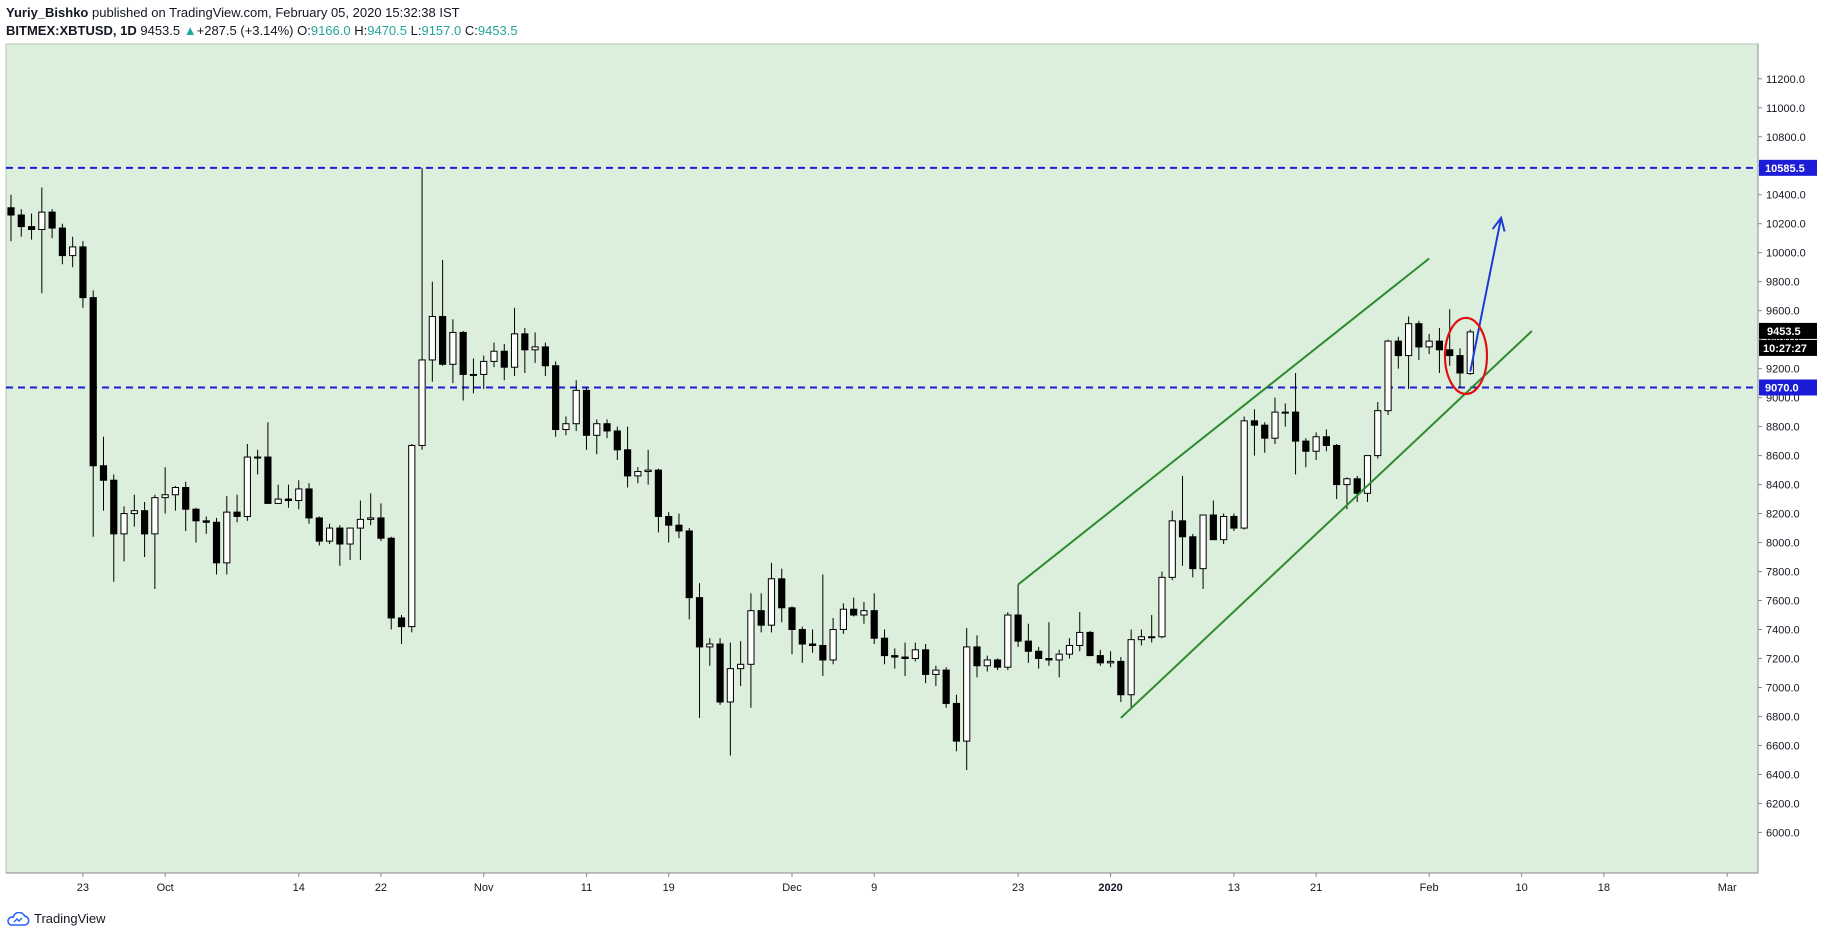 This screenshot has height=938, width=1826. What do you see at coordinates (1466, 356) in the screenshot?
I see `highlight-circle` at bounding box center [1466, 356].